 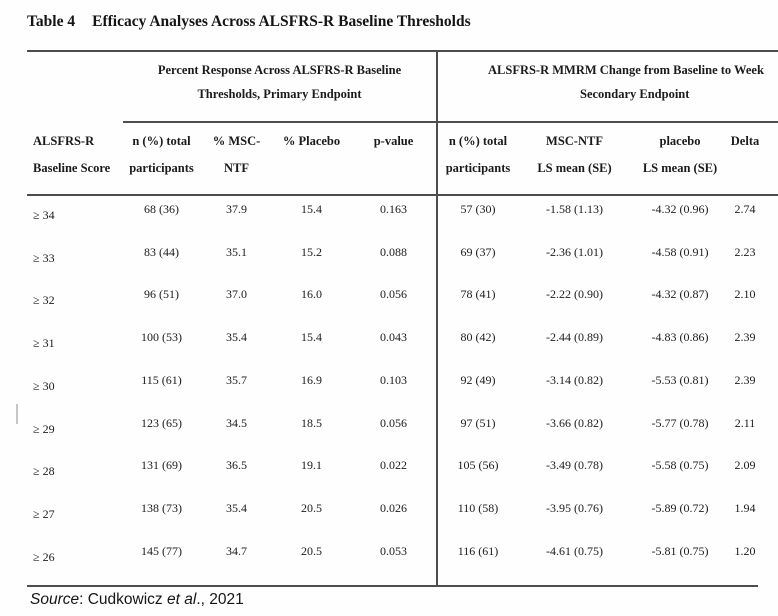 I want to click on cell-placebo-ls-mean: -5.89 (0.72), so click(x=680, y=508).